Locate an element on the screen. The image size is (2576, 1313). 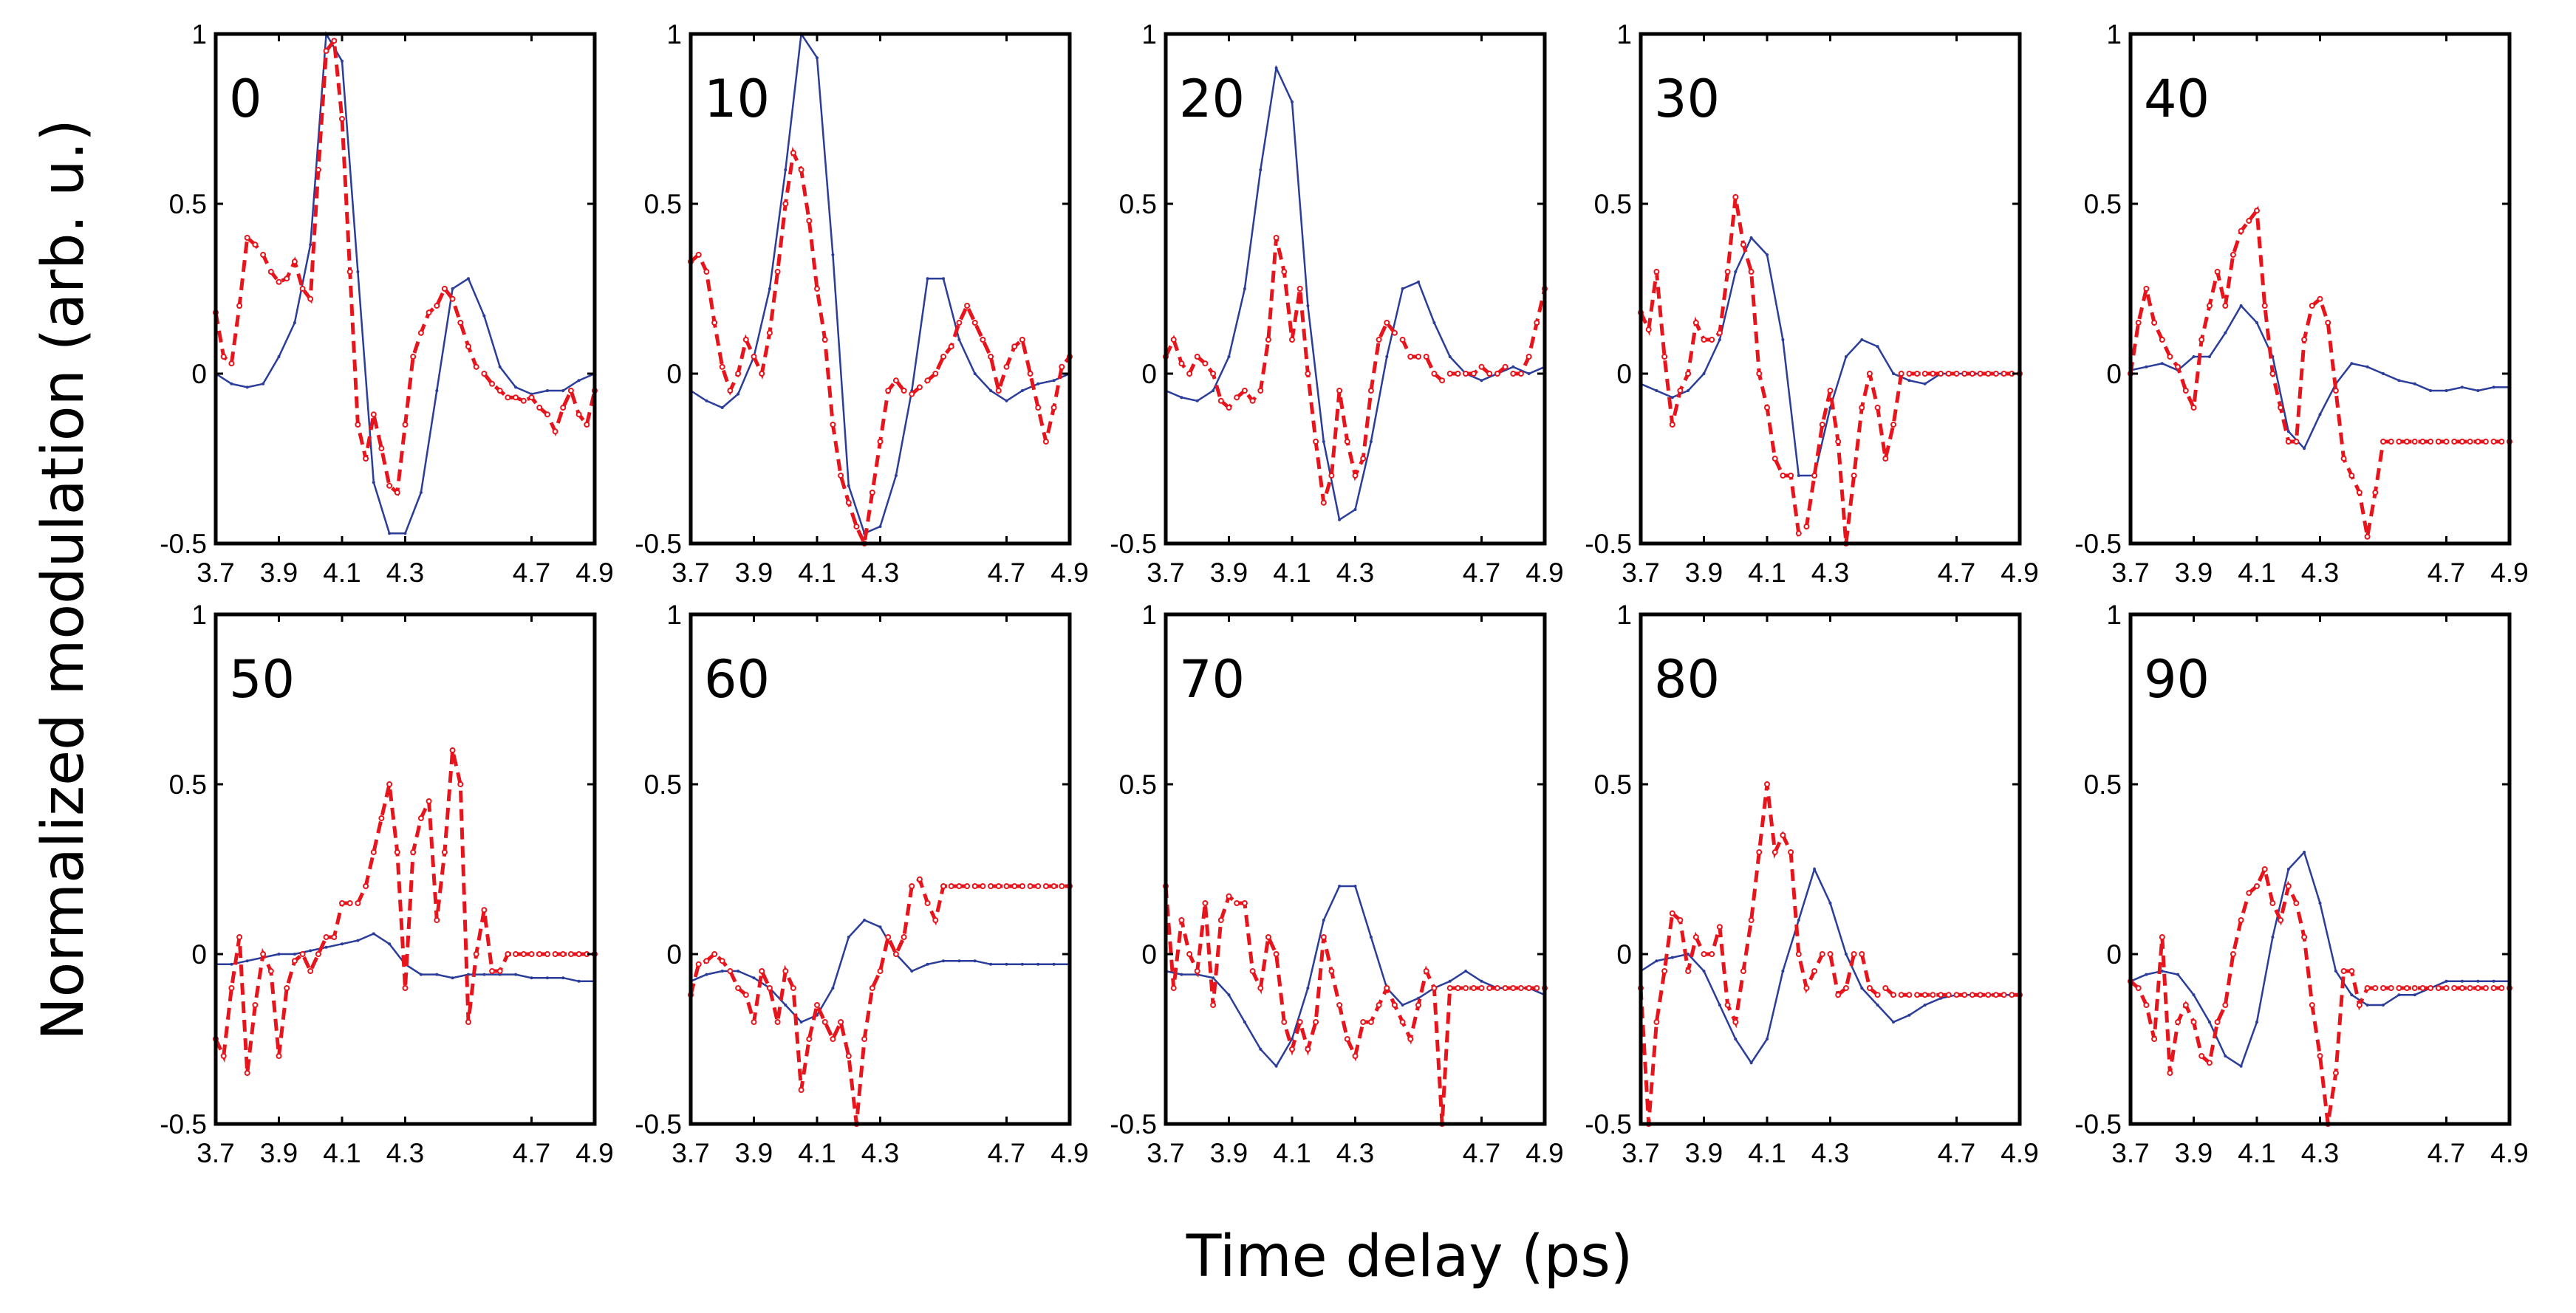
x-tick-label: 4.1 is located at coordinates (2256, 573).